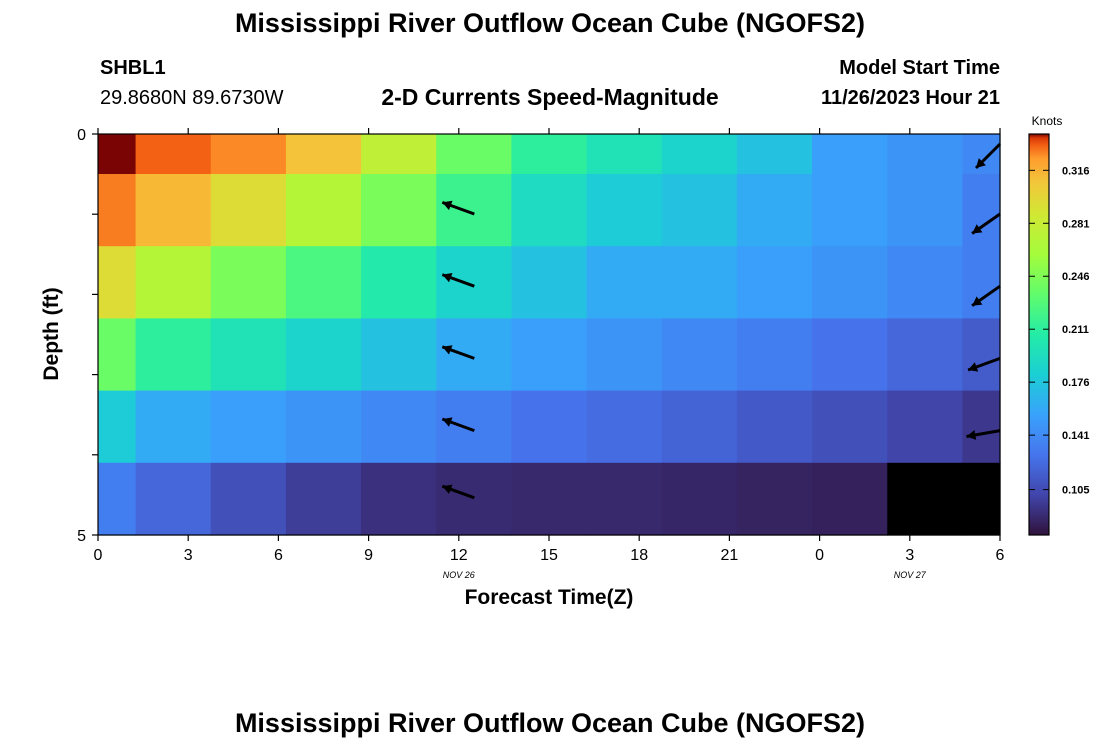 The width and height of the screenshot is (1100, 750). Describe the element at coordinates (550, 97) in the screenshot. I see `chart-subtitle: 2-D Currents Speed-Magnitude` at that location.